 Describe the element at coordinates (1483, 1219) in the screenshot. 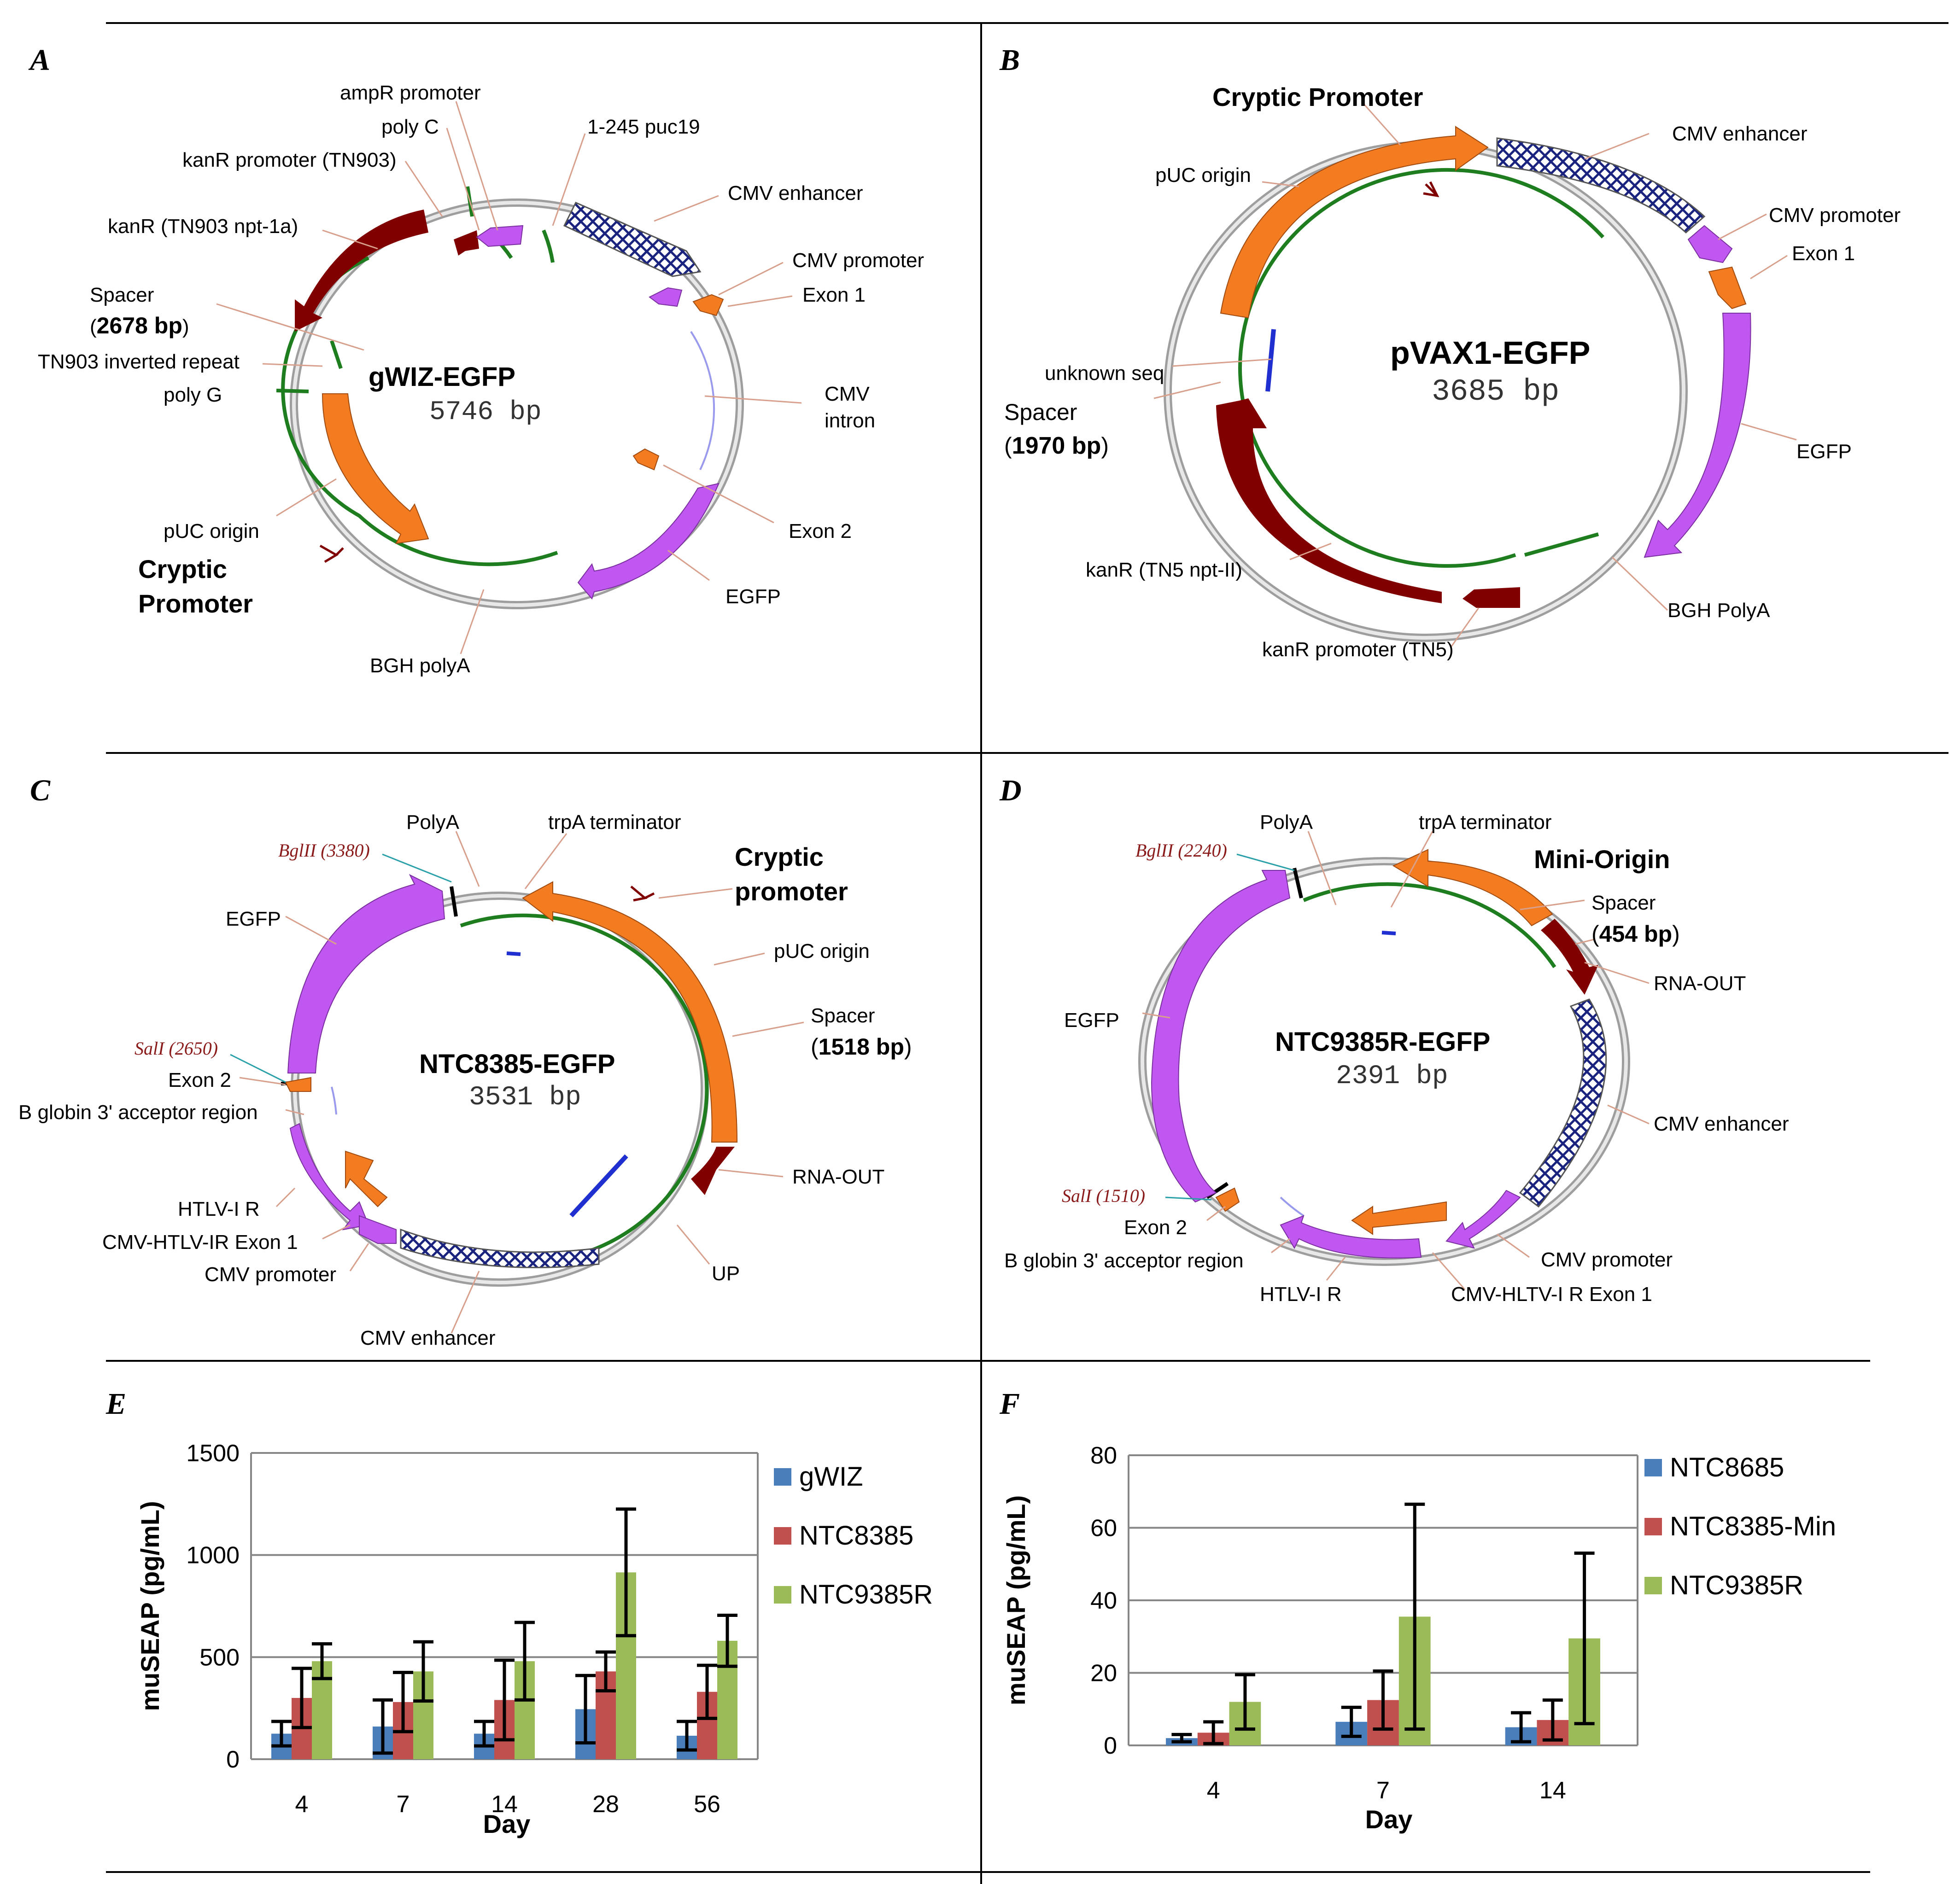

I see `plasmid-d-cmv-promoter` at that location.